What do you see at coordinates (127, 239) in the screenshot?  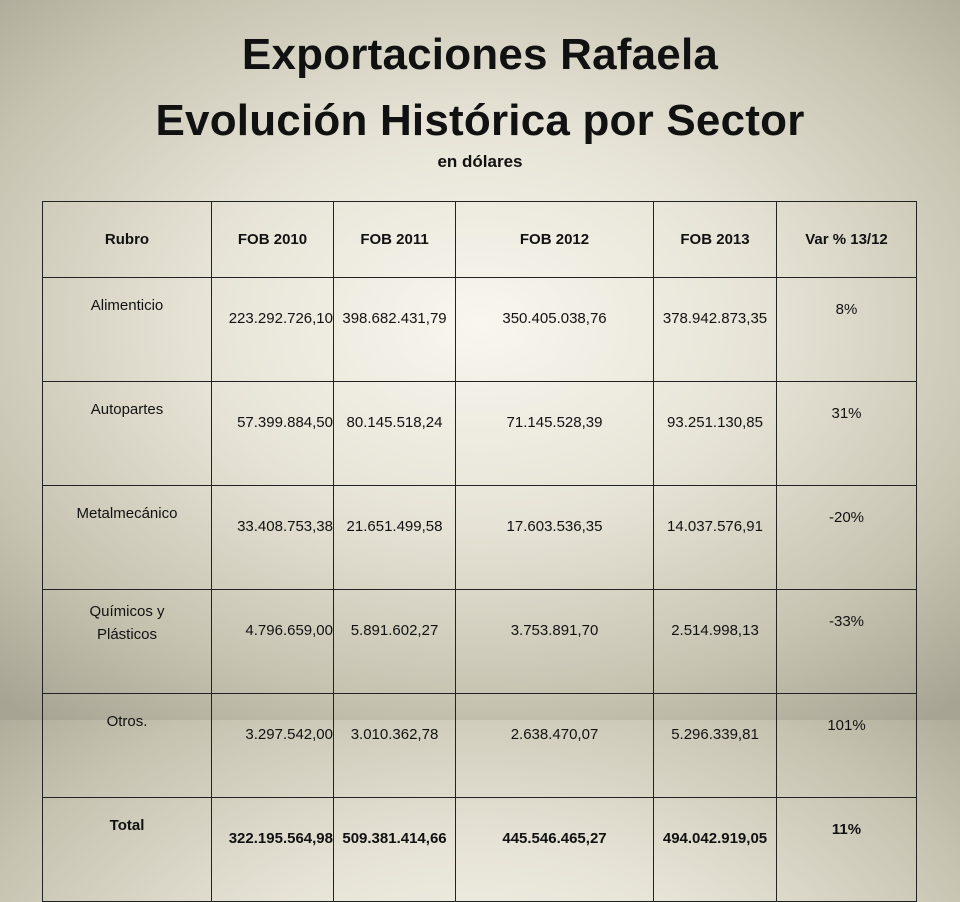 I see `header-rubro: Rubro` at bounding box center [127, 239].